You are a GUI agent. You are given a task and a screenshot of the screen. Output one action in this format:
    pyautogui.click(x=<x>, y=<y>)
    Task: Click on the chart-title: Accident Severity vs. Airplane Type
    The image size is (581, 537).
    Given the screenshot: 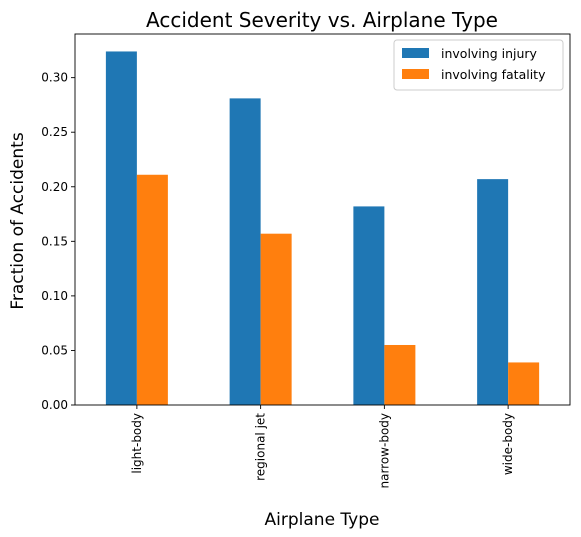 What is the action you would take?
    pyautogui.click(x=322, y=20)
    